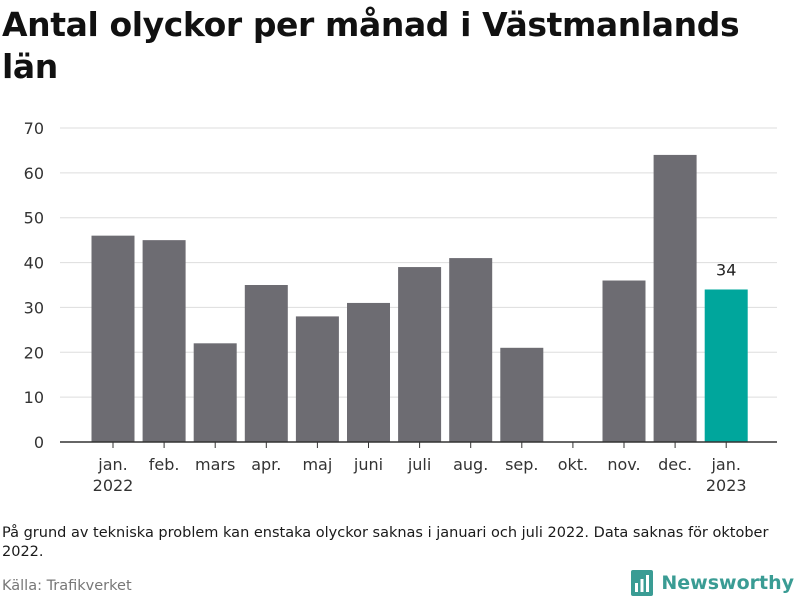 The image size is (800, 600). Describe the element at coordinates (34, 218) in the screenshot. I see `y-tick-label: 50` at that location.